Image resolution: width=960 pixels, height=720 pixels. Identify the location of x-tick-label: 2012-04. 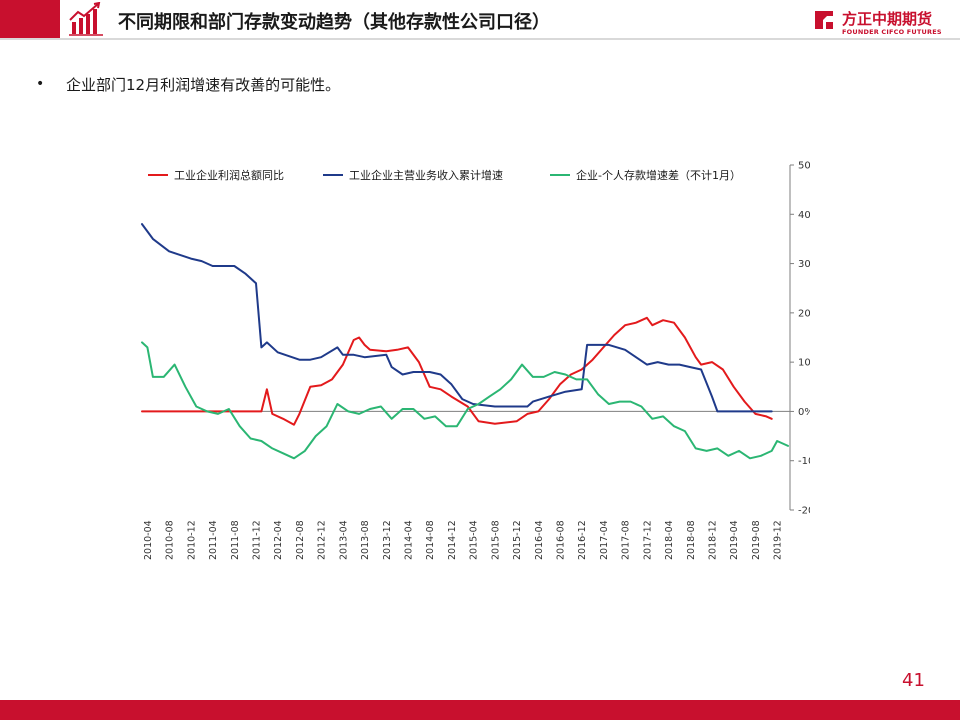
(278, 540).